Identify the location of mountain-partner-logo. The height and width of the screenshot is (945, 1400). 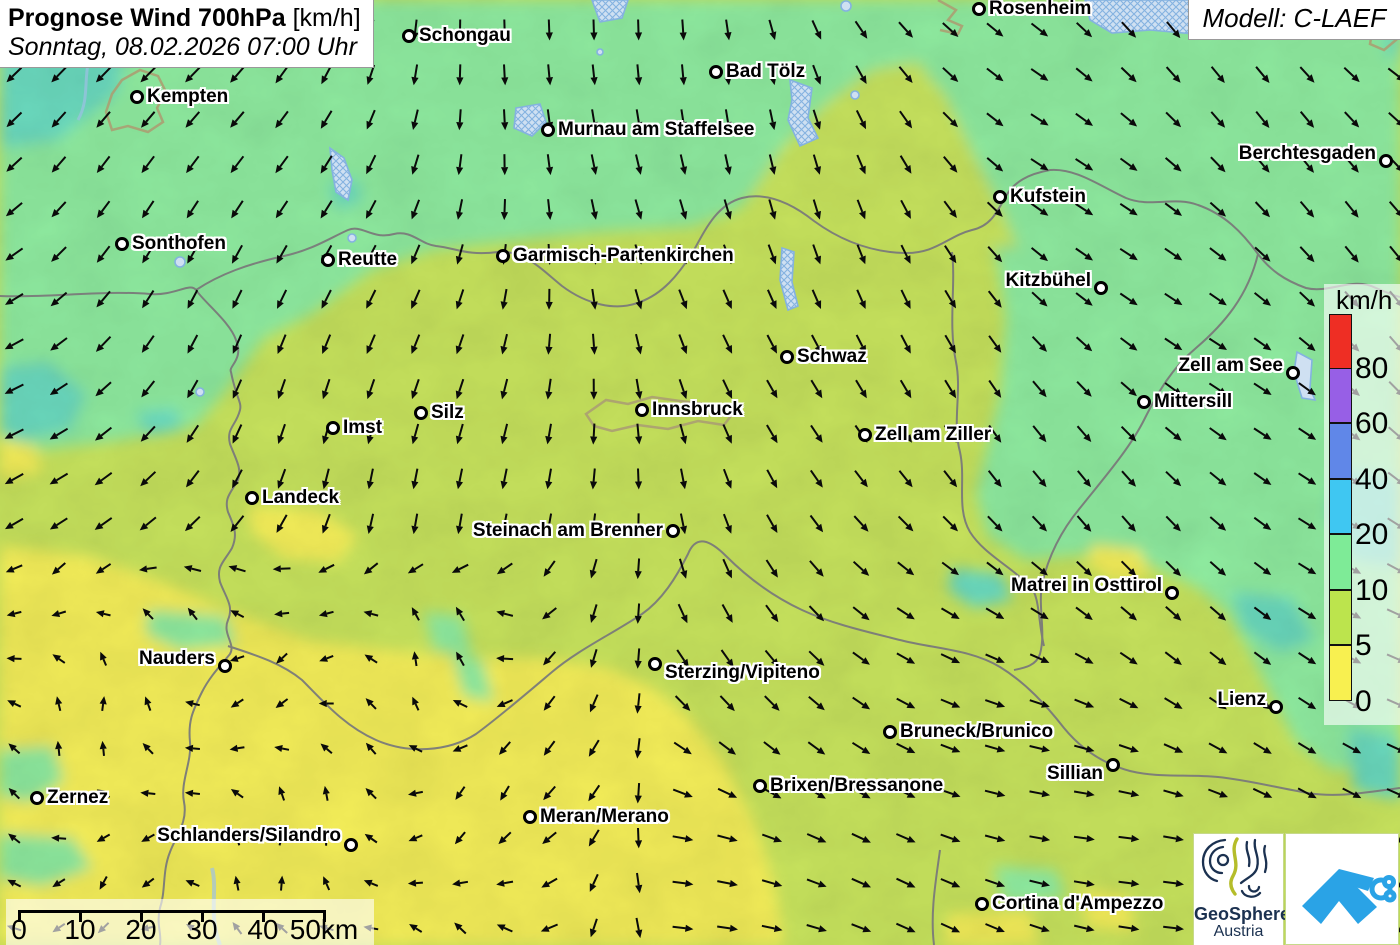
(1342, 889).